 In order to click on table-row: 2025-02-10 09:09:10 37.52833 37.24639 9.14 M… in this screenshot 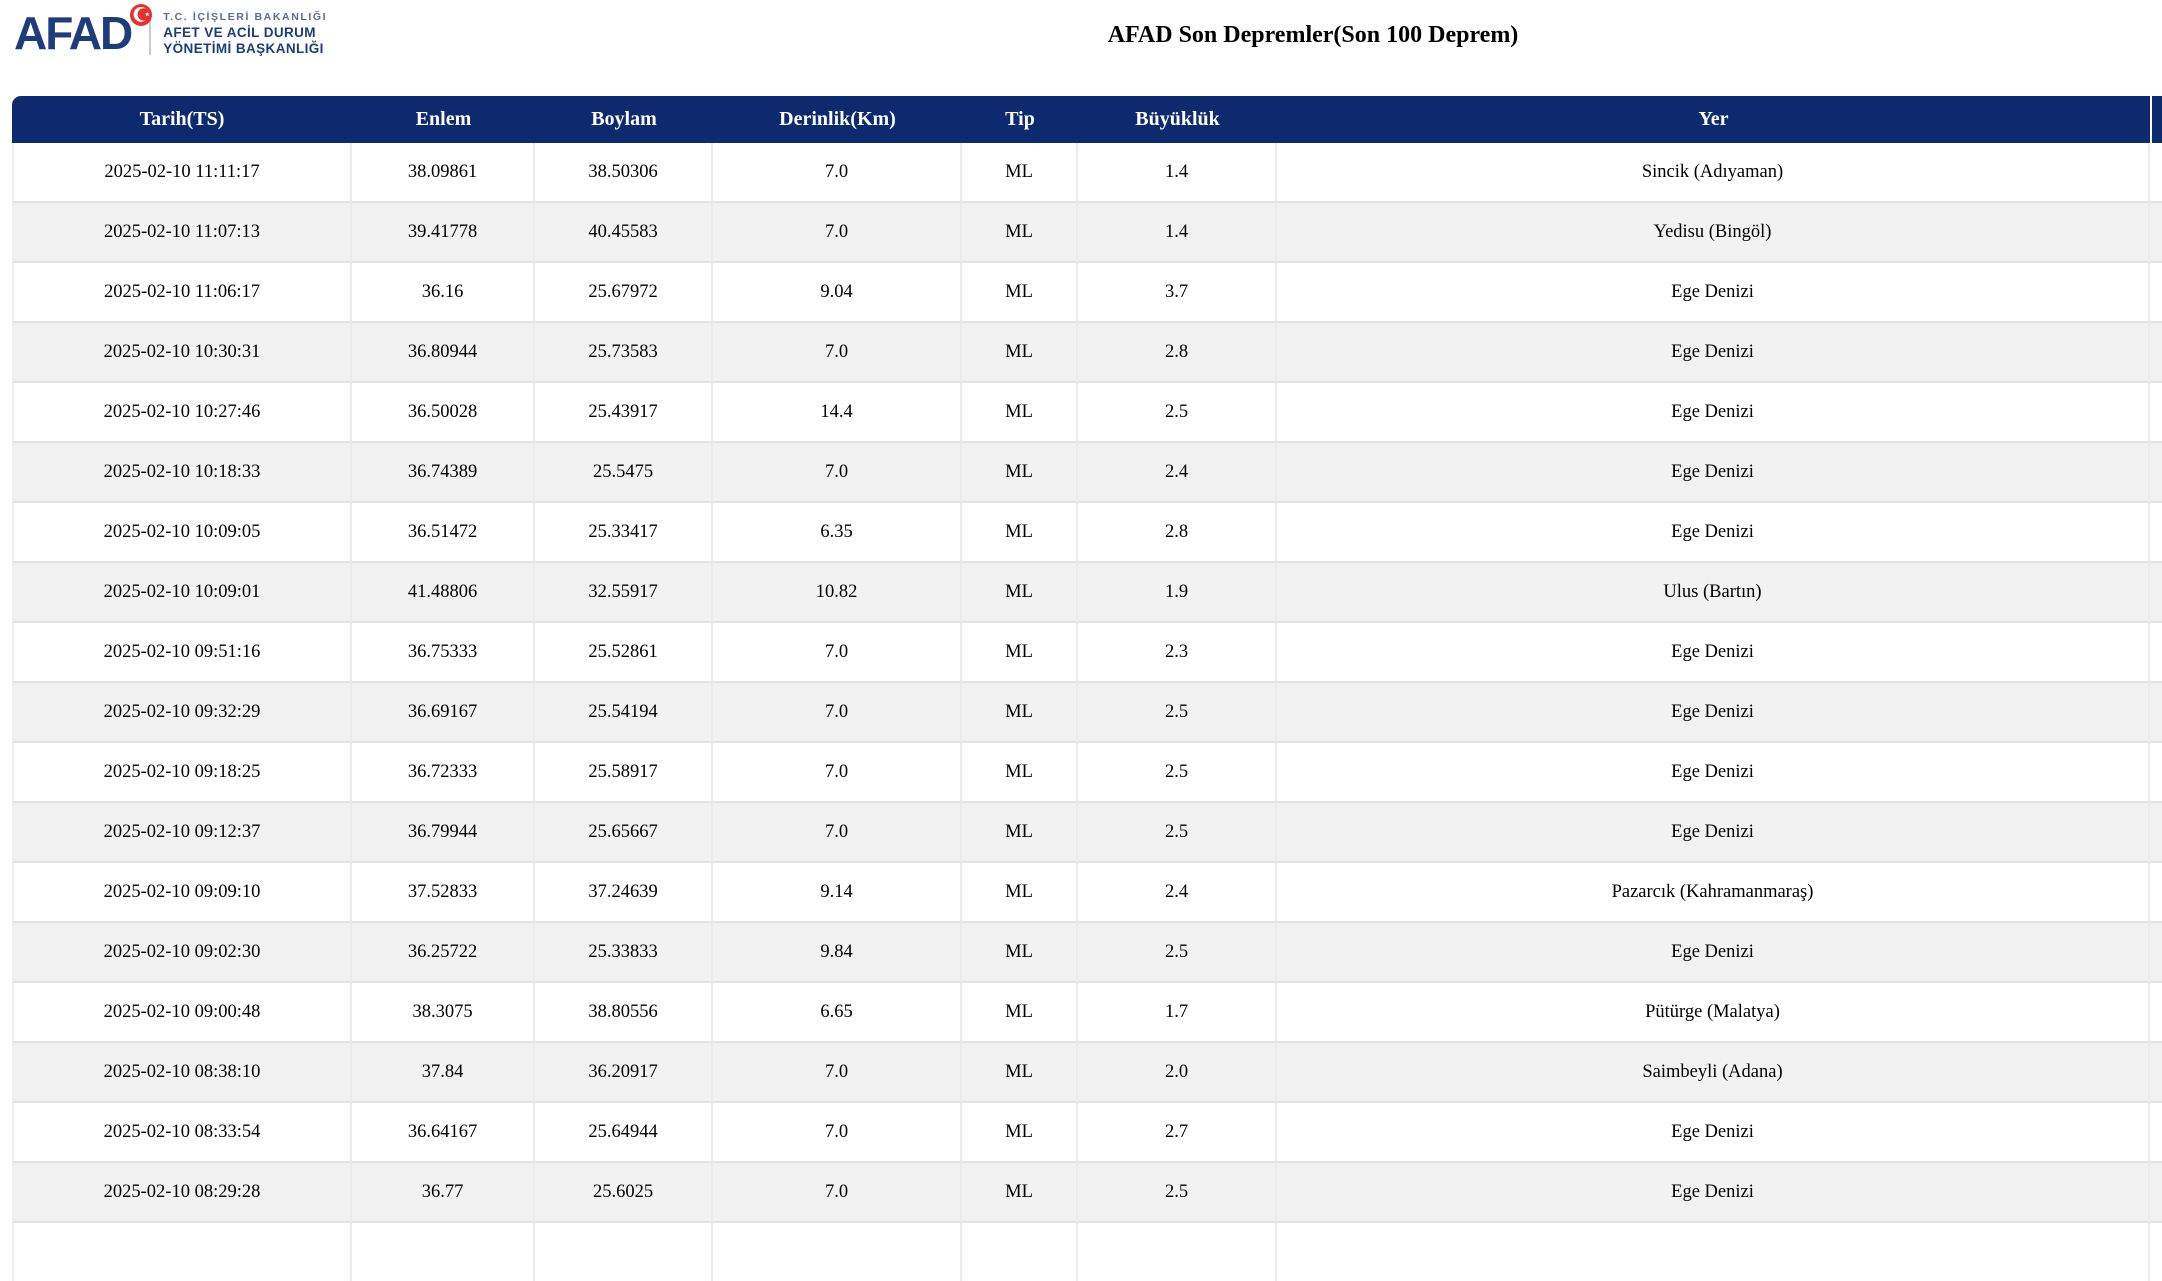, I will do `click(1087, 893)`.